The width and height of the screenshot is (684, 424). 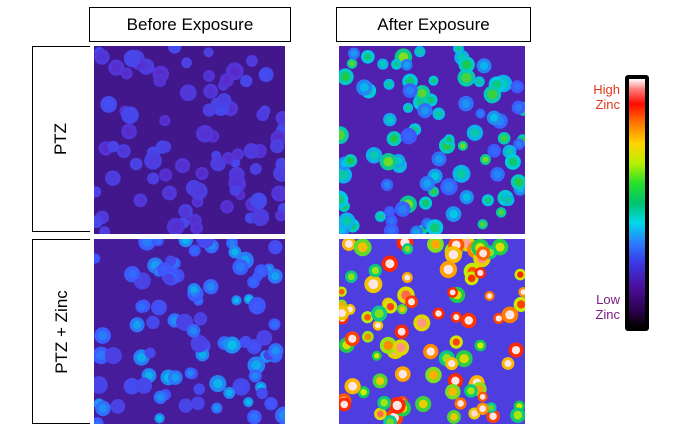 What do you see at coordinates (593, 97) in the screenshot?
I see `legend-high-label: High Zinc` at bounding box center [593, 97].